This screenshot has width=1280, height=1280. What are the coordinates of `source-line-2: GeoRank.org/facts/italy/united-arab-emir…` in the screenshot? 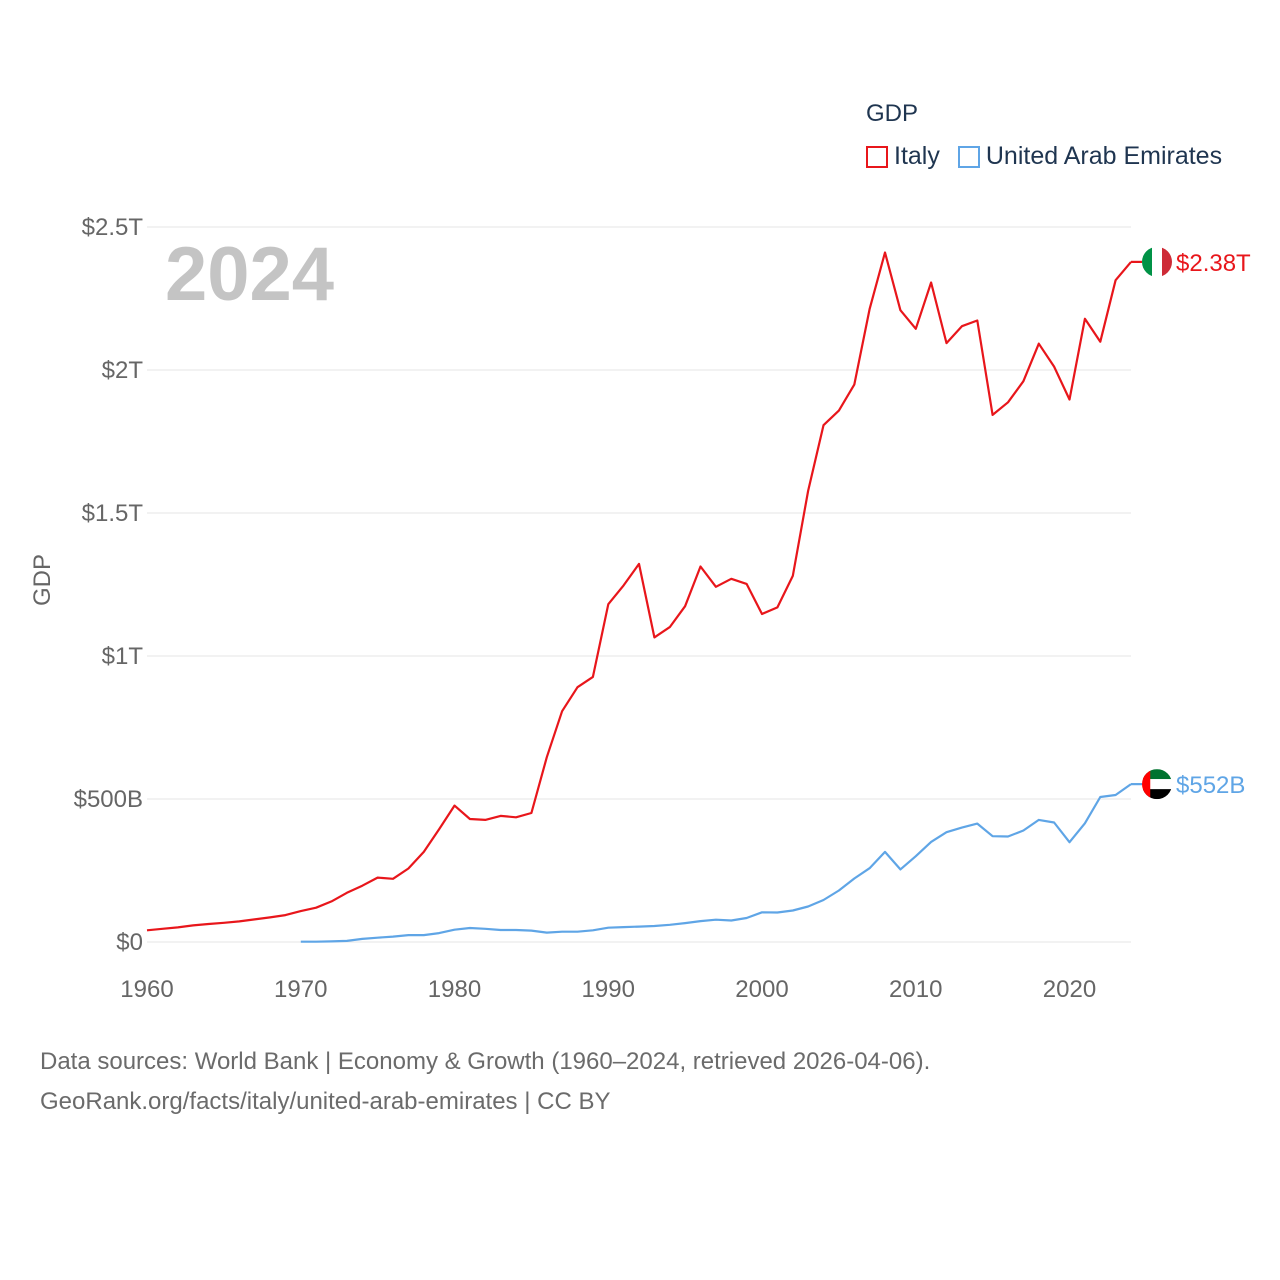 It's located at (325, 1101).